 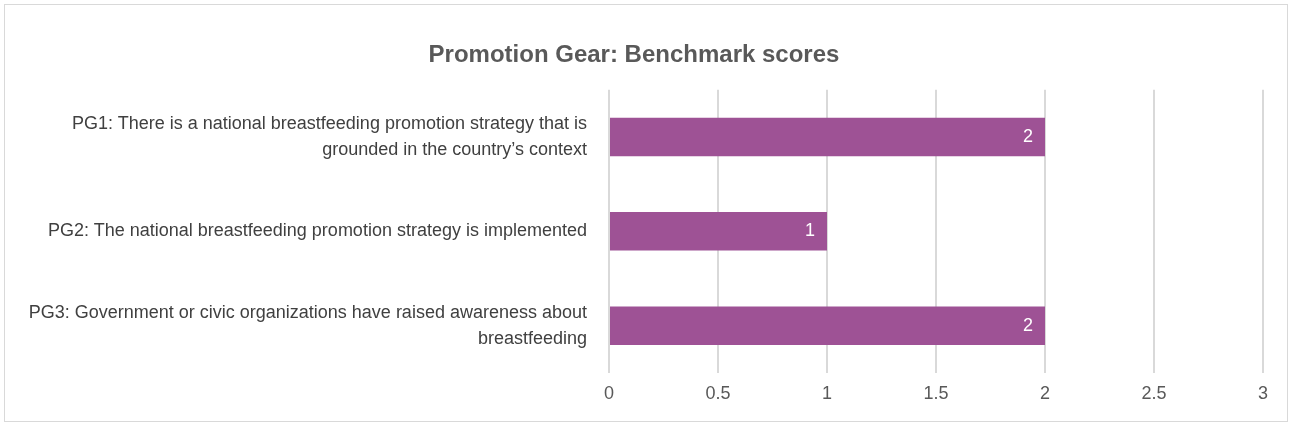 I want to click on y-tick-label: PG3: Government or civic organizations have raised awareness about breastfeeding, so click(x=307, y=324).